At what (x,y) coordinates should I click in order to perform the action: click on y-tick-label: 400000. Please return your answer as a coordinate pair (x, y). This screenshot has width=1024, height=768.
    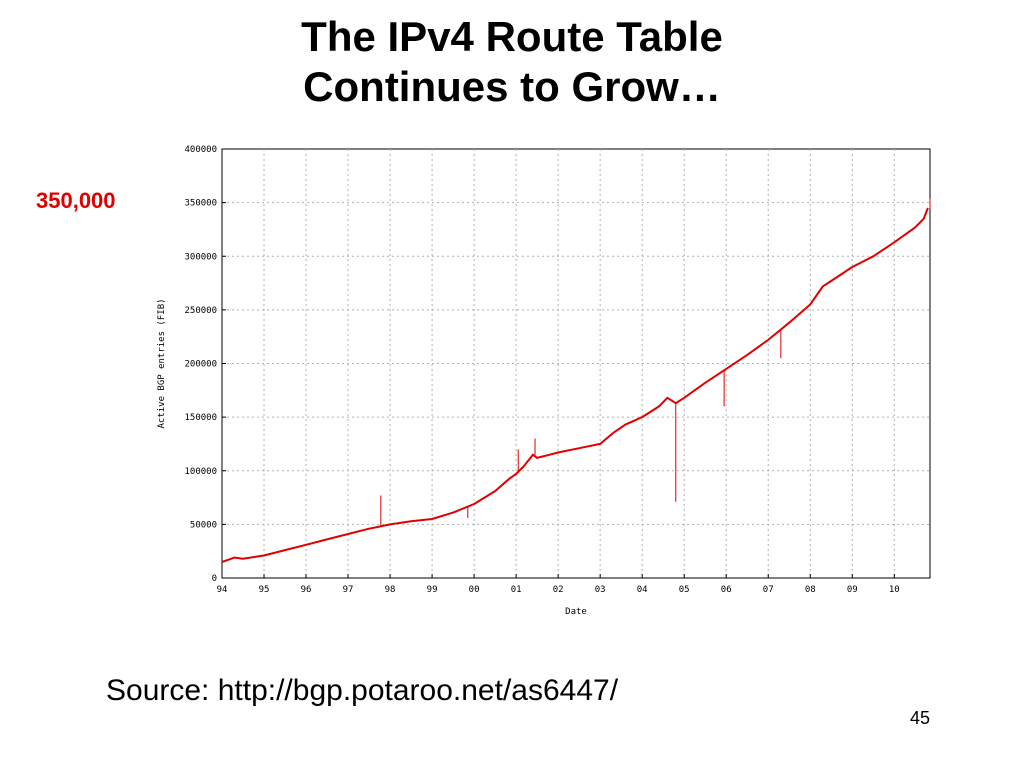
    Looking at the image, I should click on (200, 150).